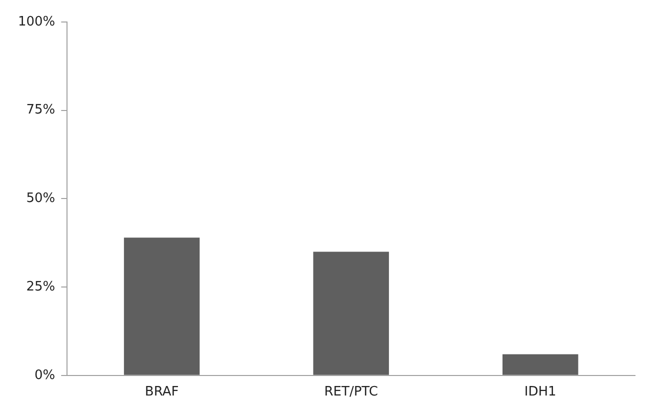 Image resolution: width=663 pixels, height=415 pixels. What do you see at coordinates (161, 392) in the screenshot?
I see `x-tick-label: BRAF` at bounding box center [161, 392].